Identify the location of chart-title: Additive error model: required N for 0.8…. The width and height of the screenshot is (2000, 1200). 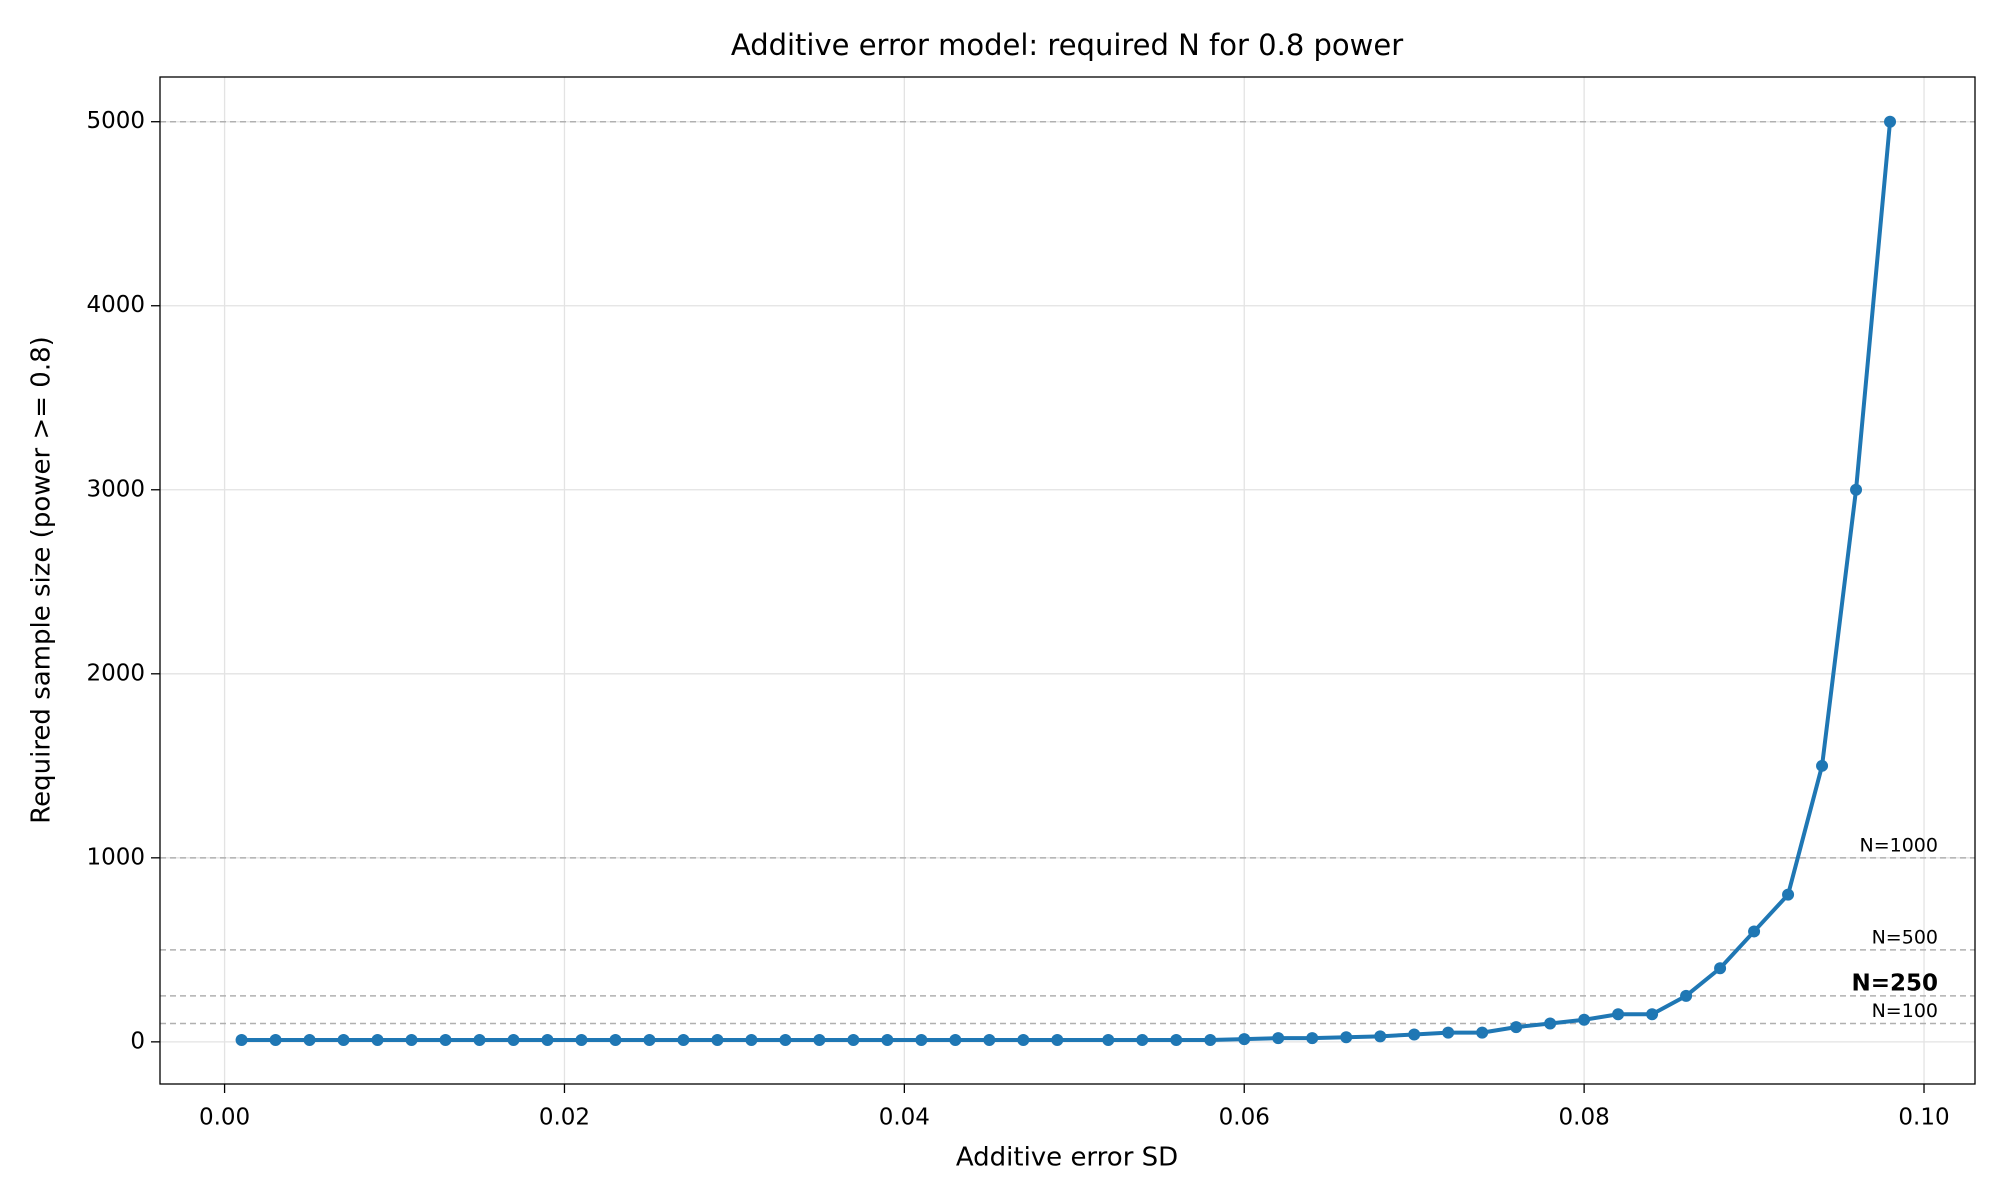
(1067, 45).